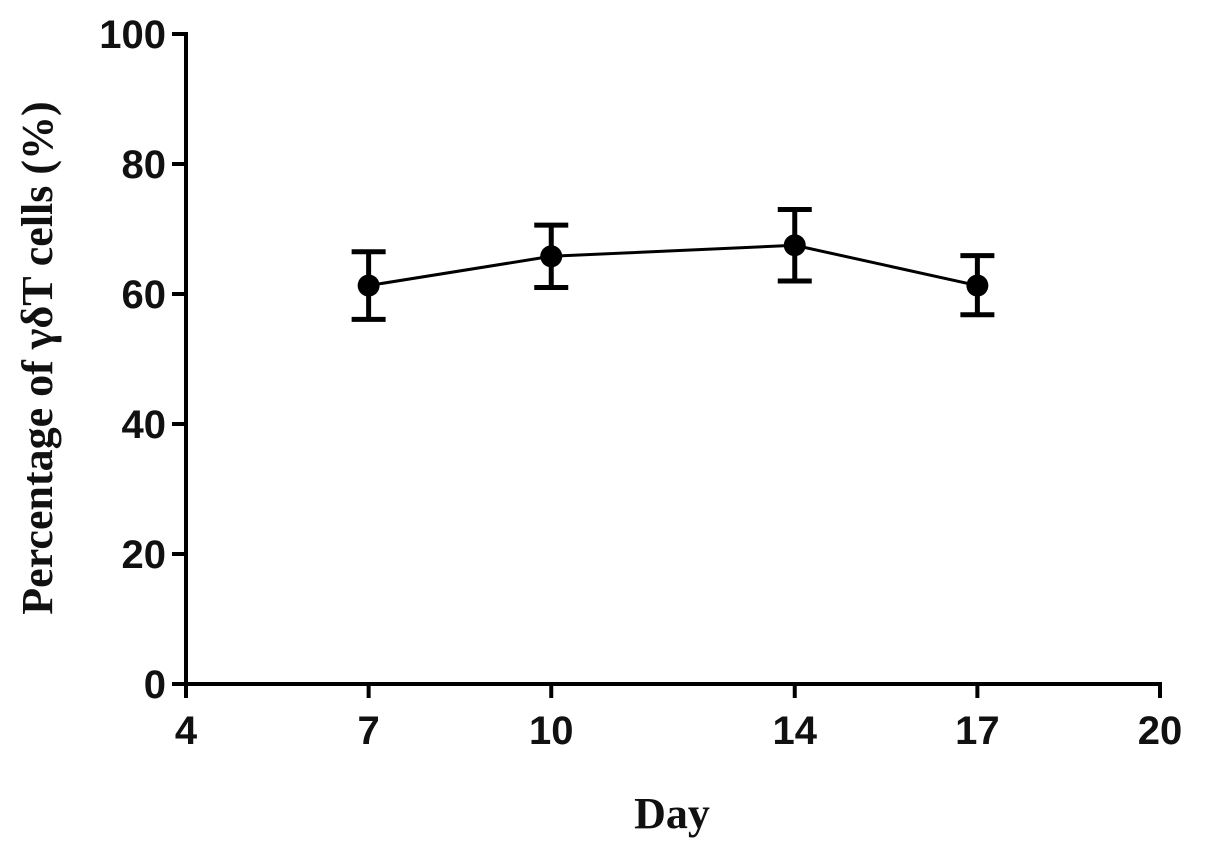  What do you see at coordinates (144, 425) in the screenshot?
I see `y-tick-label: 40` at bounding box center [144, 425].